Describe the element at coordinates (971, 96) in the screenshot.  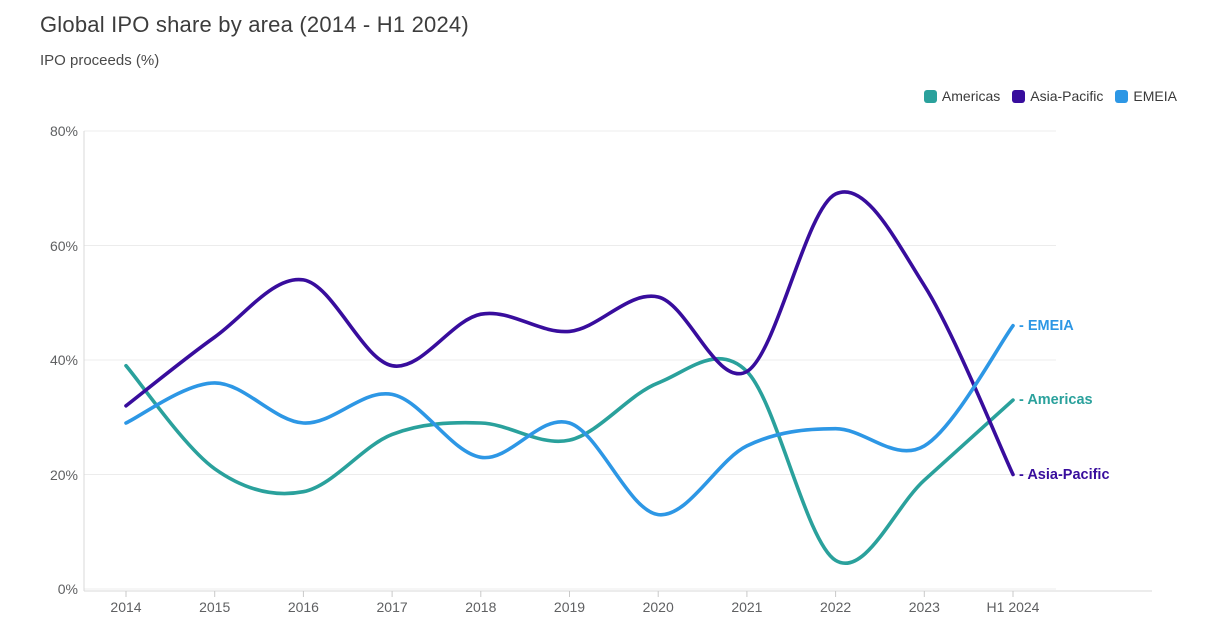
I see `legend-label: Americas` at that location.